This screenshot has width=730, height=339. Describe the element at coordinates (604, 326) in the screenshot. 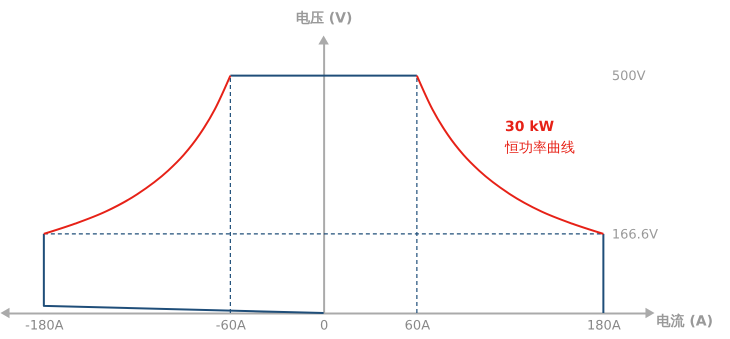

I see `x-tick-label: 180A` at that location.